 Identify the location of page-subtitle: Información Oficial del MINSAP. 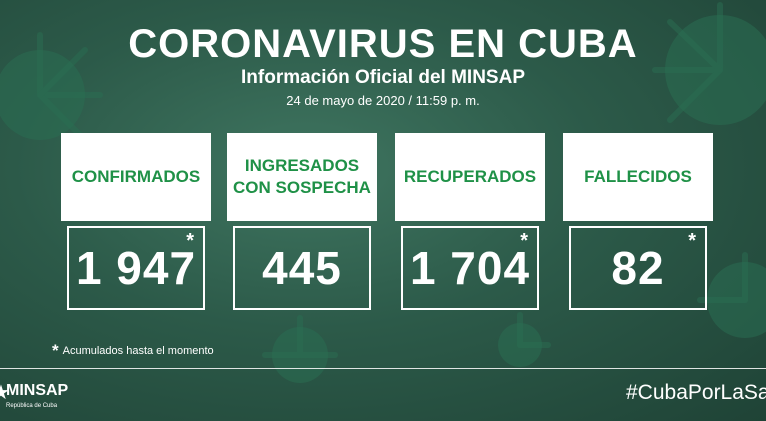
(383, 77).